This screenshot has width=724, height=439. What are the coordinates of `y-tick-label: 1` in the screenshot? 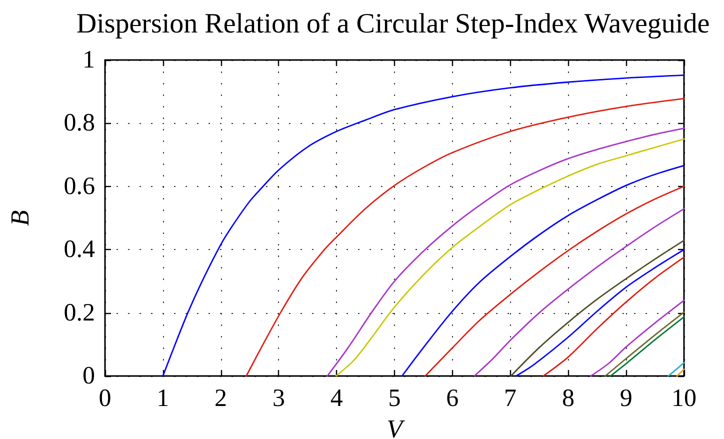 It's located at (88, 60).